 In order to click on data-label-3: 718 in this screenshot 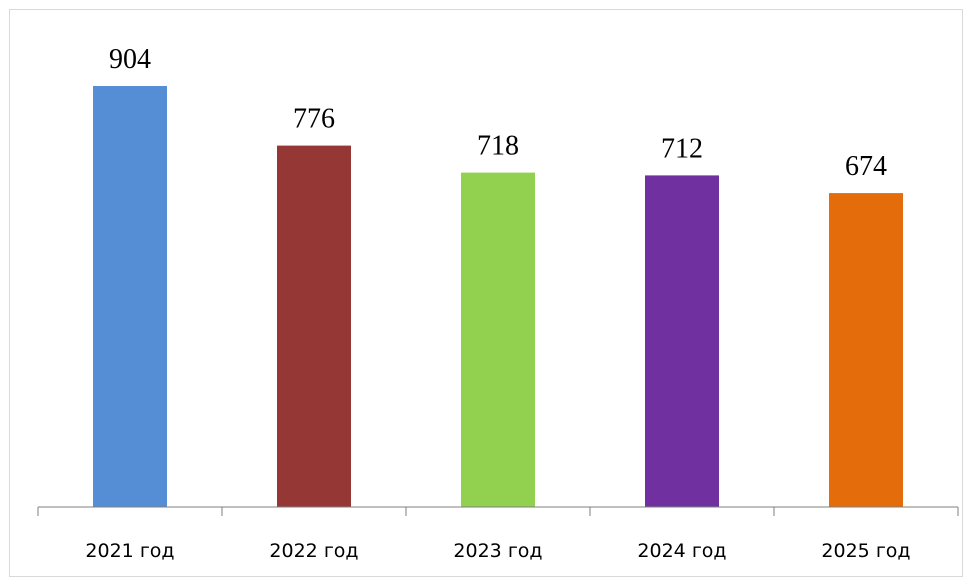, I will do `click(498, 146)`.